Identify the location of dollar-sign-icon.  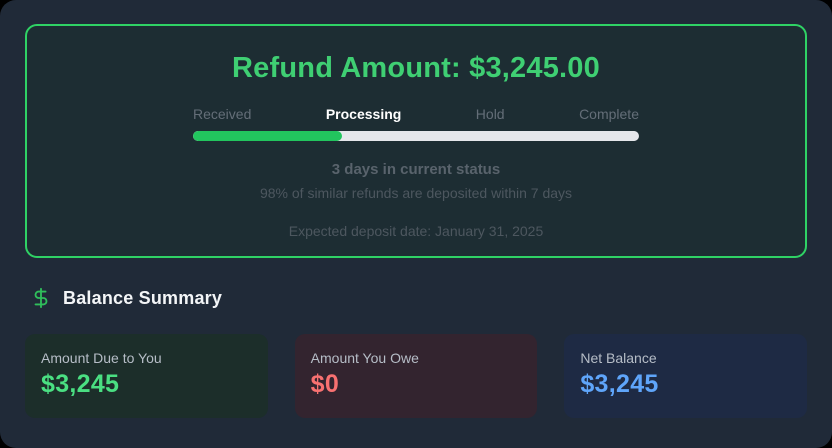
(41, 298).